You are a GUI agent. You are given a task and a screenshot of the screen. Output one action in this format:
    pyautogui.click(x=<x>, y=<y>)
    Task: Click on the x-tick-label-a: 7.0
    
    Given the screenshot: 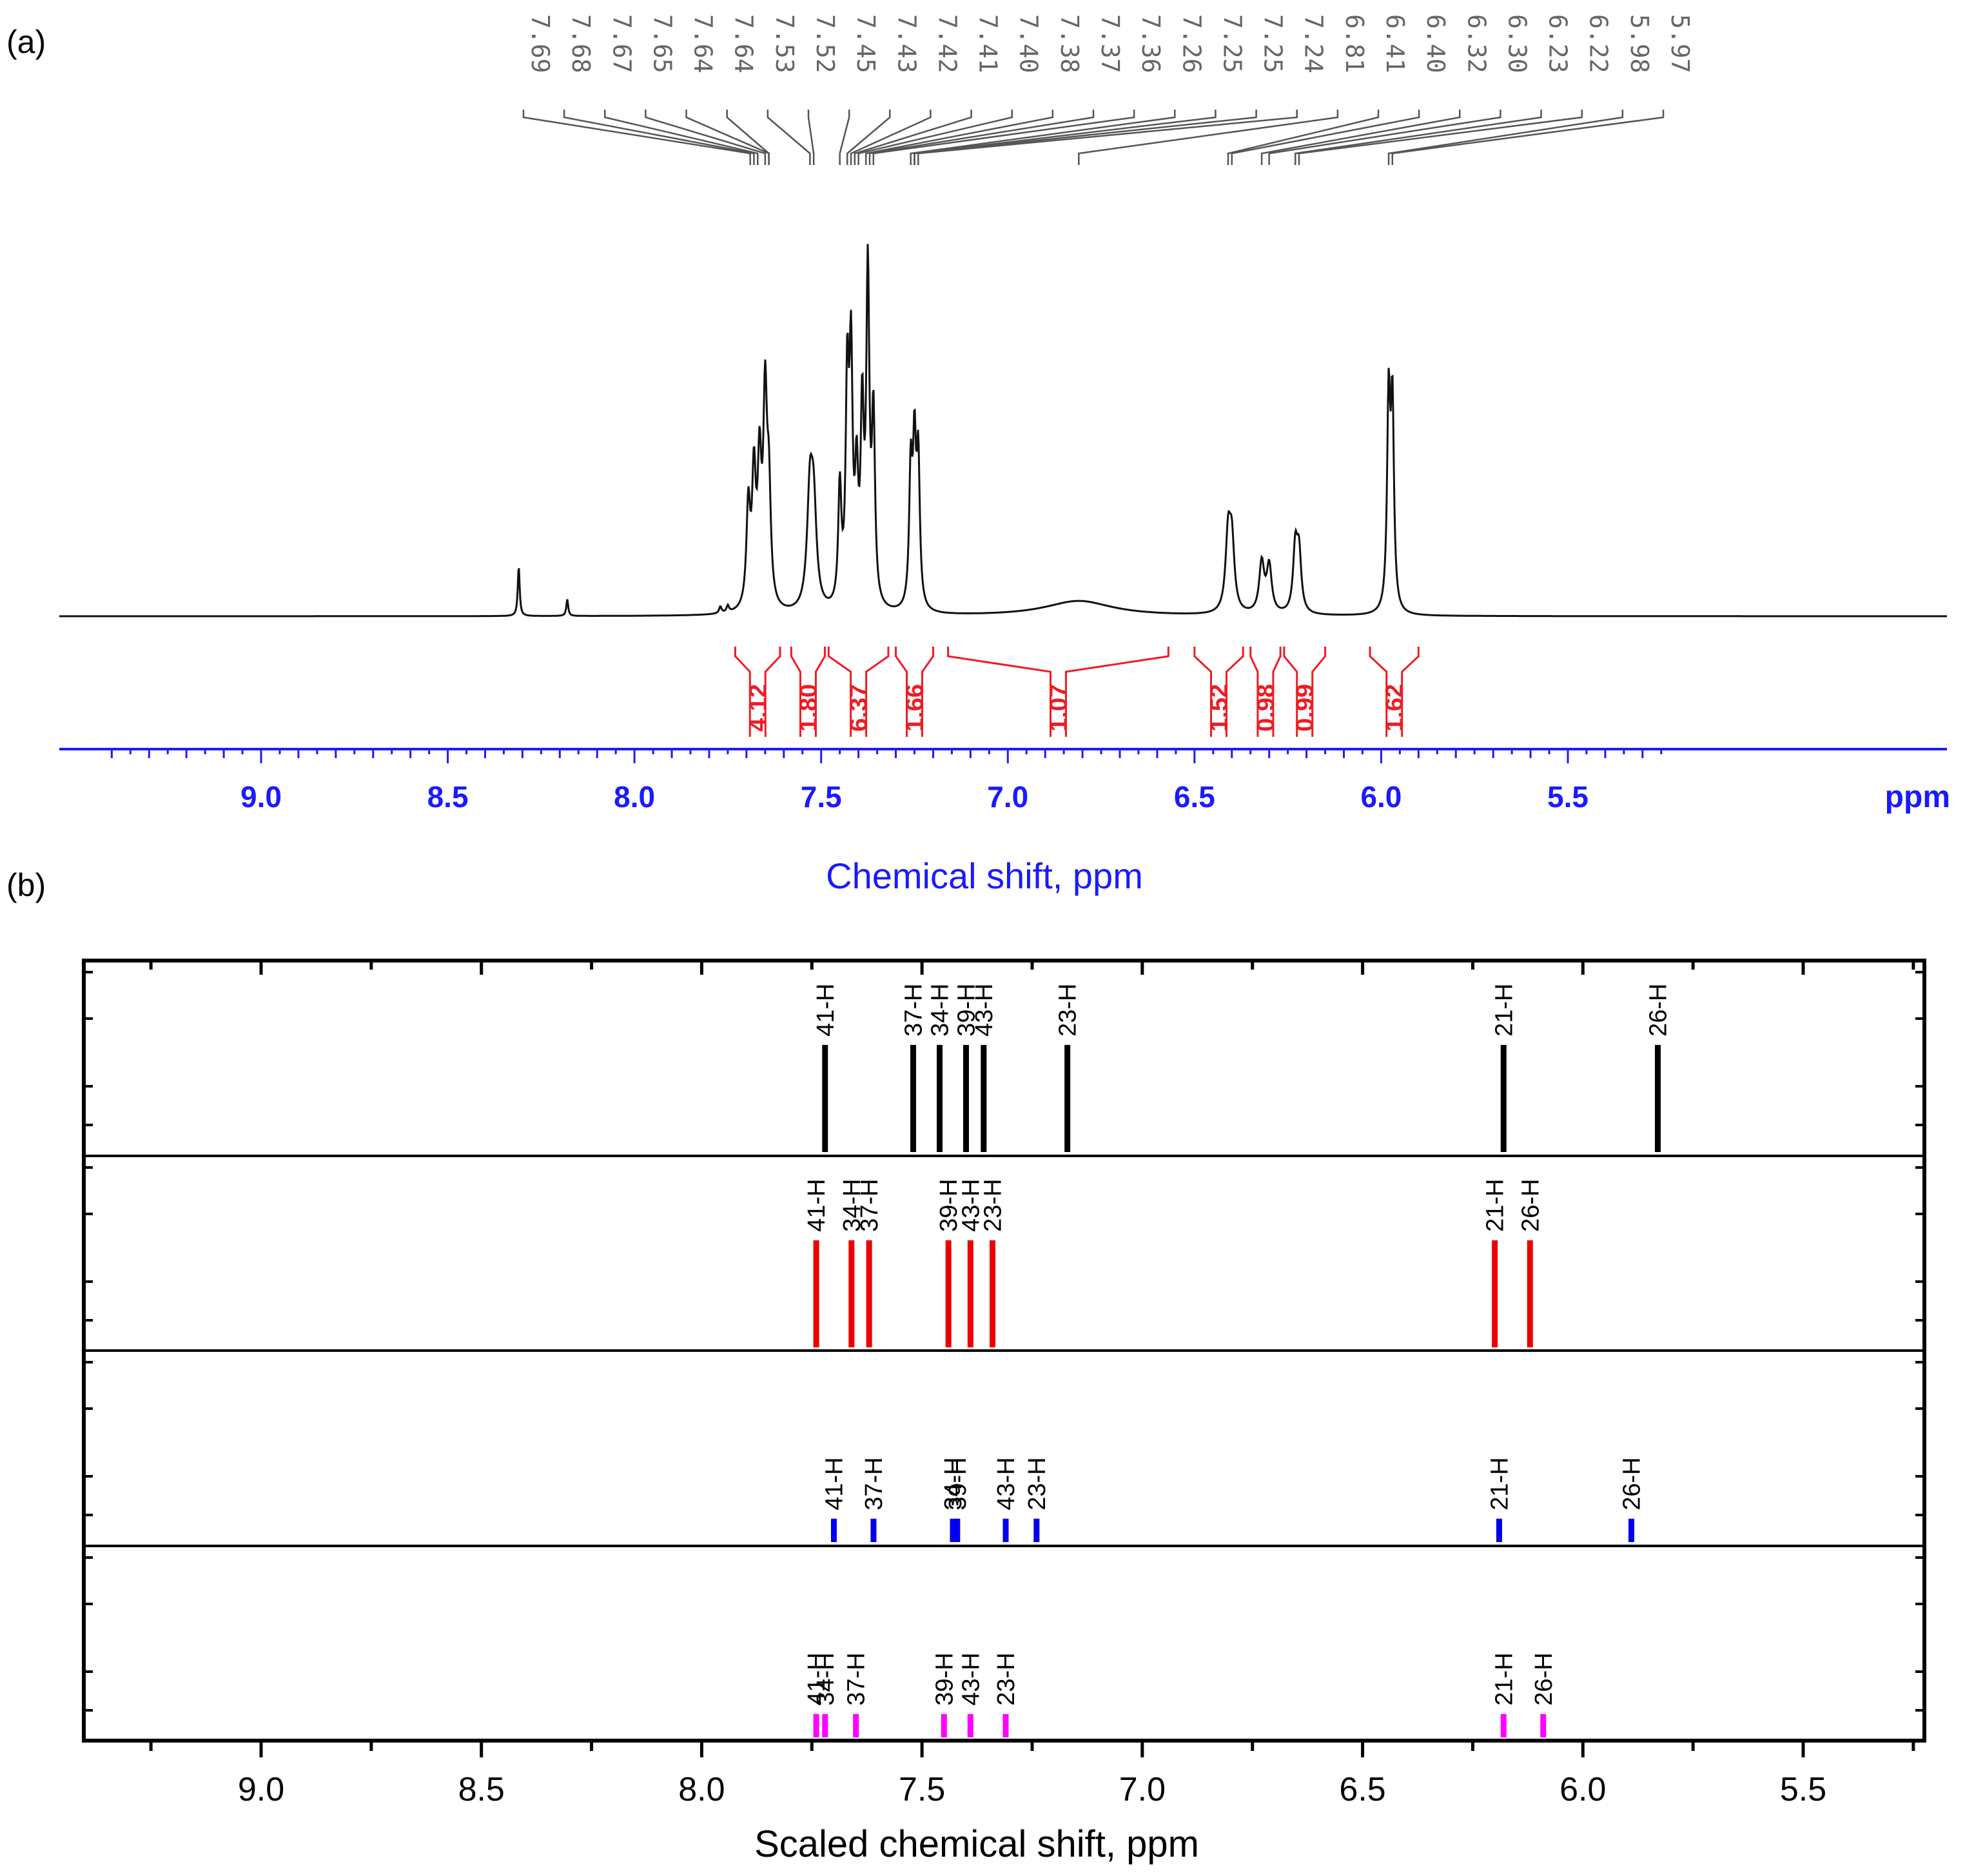 What is the action you would take?
    pyautogui.click(x=1007, y=797)
    